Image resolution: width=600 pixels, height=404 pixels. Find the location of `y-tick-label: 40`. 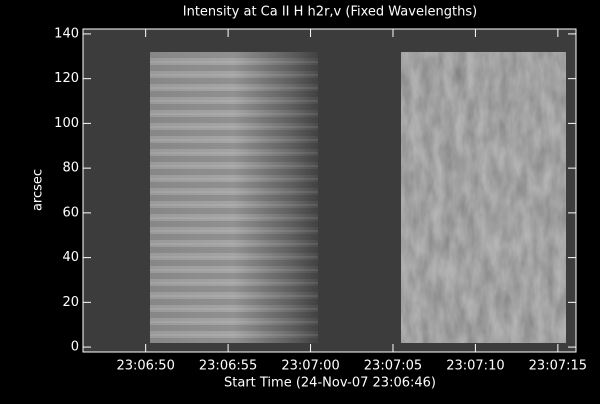

y-tick-label: 40 is located at coordinates (70, 257).